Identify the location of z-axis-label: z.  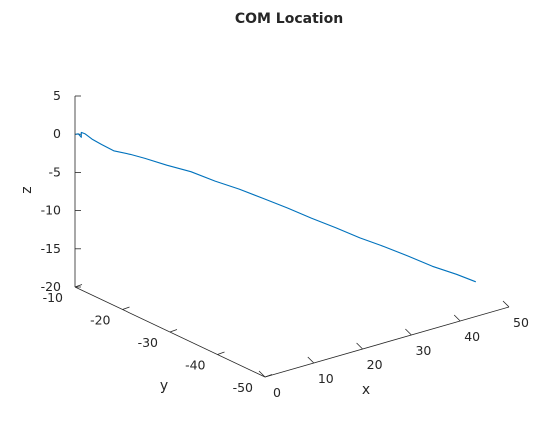
(27, 189).